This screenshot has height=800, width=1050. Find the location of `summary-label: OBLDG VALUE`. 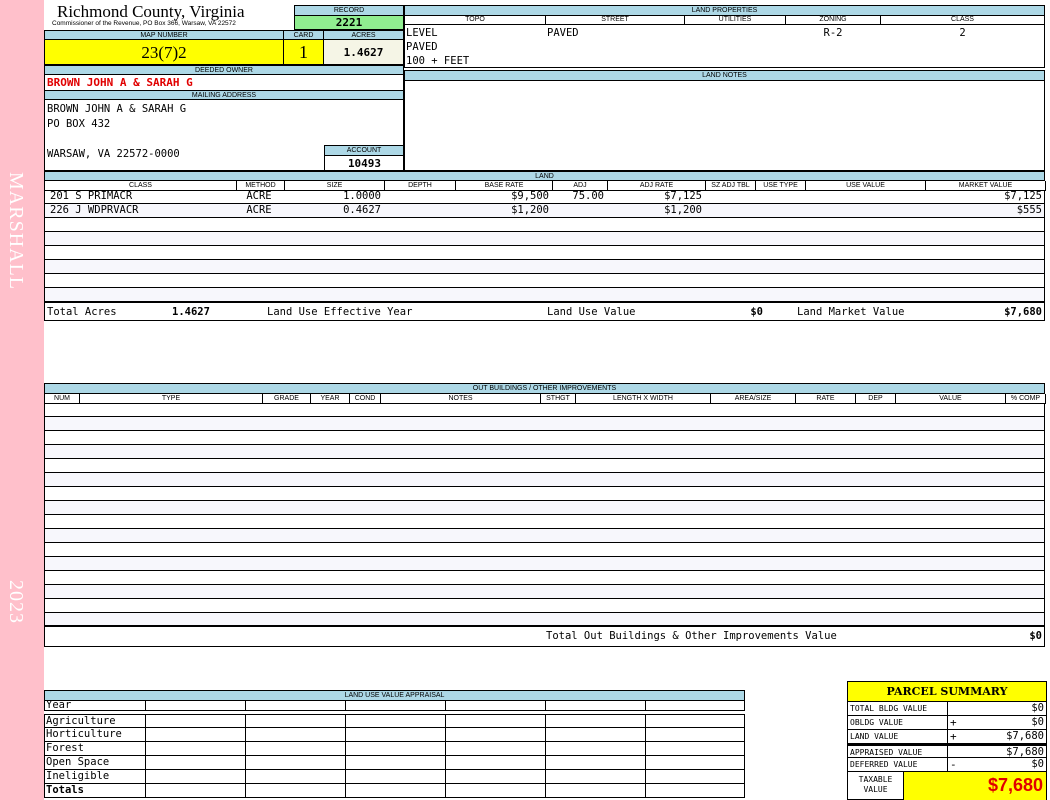

summary-label: OBLDG VALUE is located at coordinates (898, 723).